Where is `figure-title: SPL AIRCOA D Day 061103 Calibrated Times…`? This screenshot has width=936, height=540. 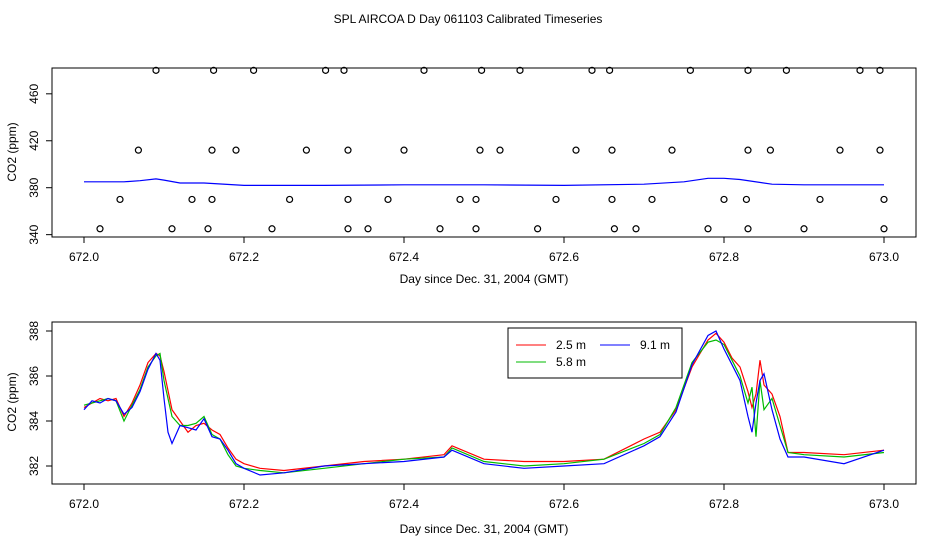 figure-title: SPL AIRCOA D Day 061103 Calibrated Times… is located at coordinates (468, 19).